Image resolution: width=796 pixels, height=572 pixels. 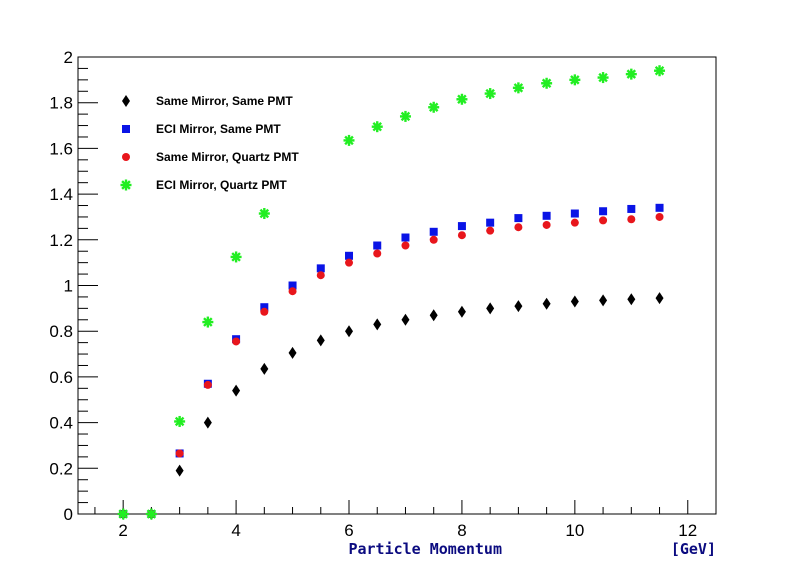 I want to click on y-tick-label: 1, so click(x=68, y=286).